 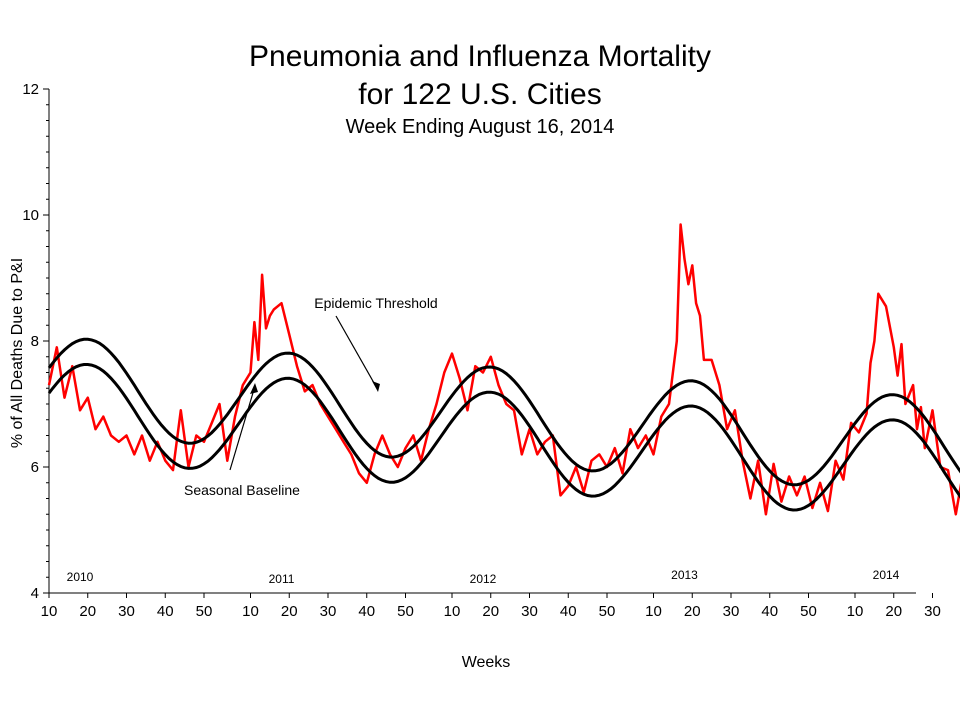 What do you see at coordinates (35, 467) in the screenshot?
I see `y-tick-label: 6` at bounding box center [35, 467].